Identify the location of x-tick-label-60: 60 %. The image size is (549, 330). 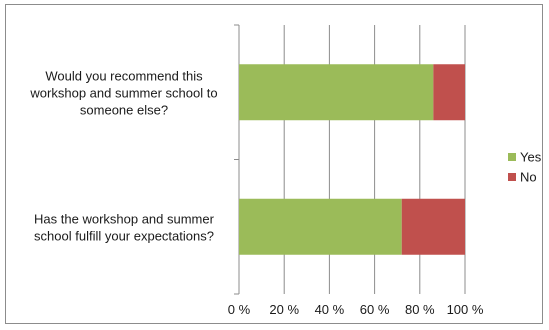
(375, 309).